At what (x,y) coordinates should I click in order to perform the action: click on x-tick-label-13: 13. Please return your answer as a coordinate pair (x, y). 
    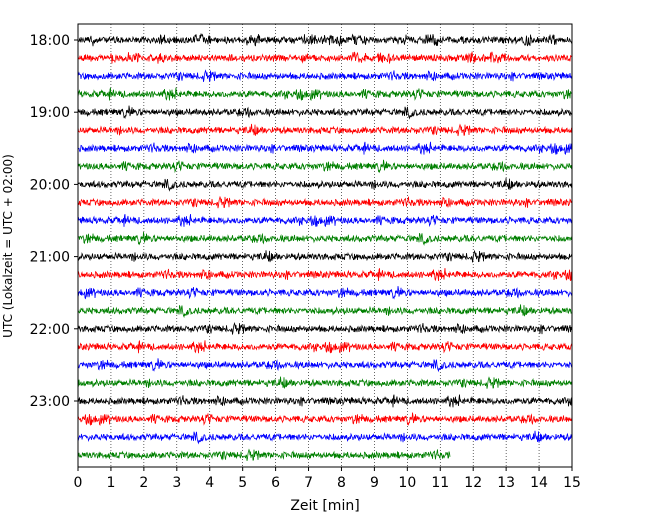
    Looking at the image, I should click on (506, 483).